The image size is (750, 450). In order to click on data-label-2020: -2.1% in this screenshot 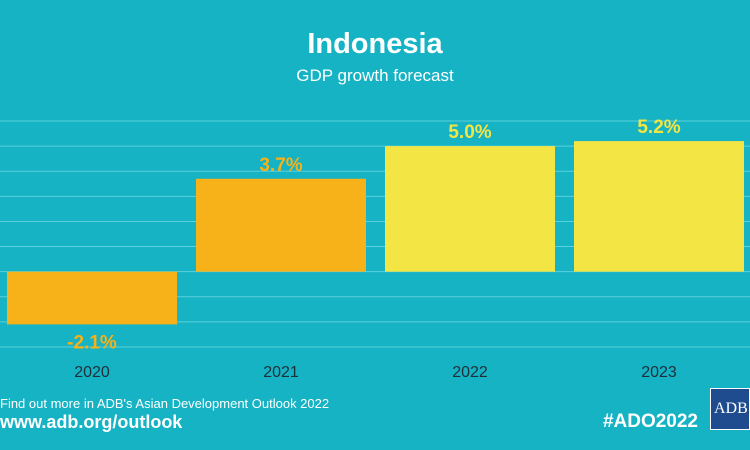, I will do `click(92, 342)`.